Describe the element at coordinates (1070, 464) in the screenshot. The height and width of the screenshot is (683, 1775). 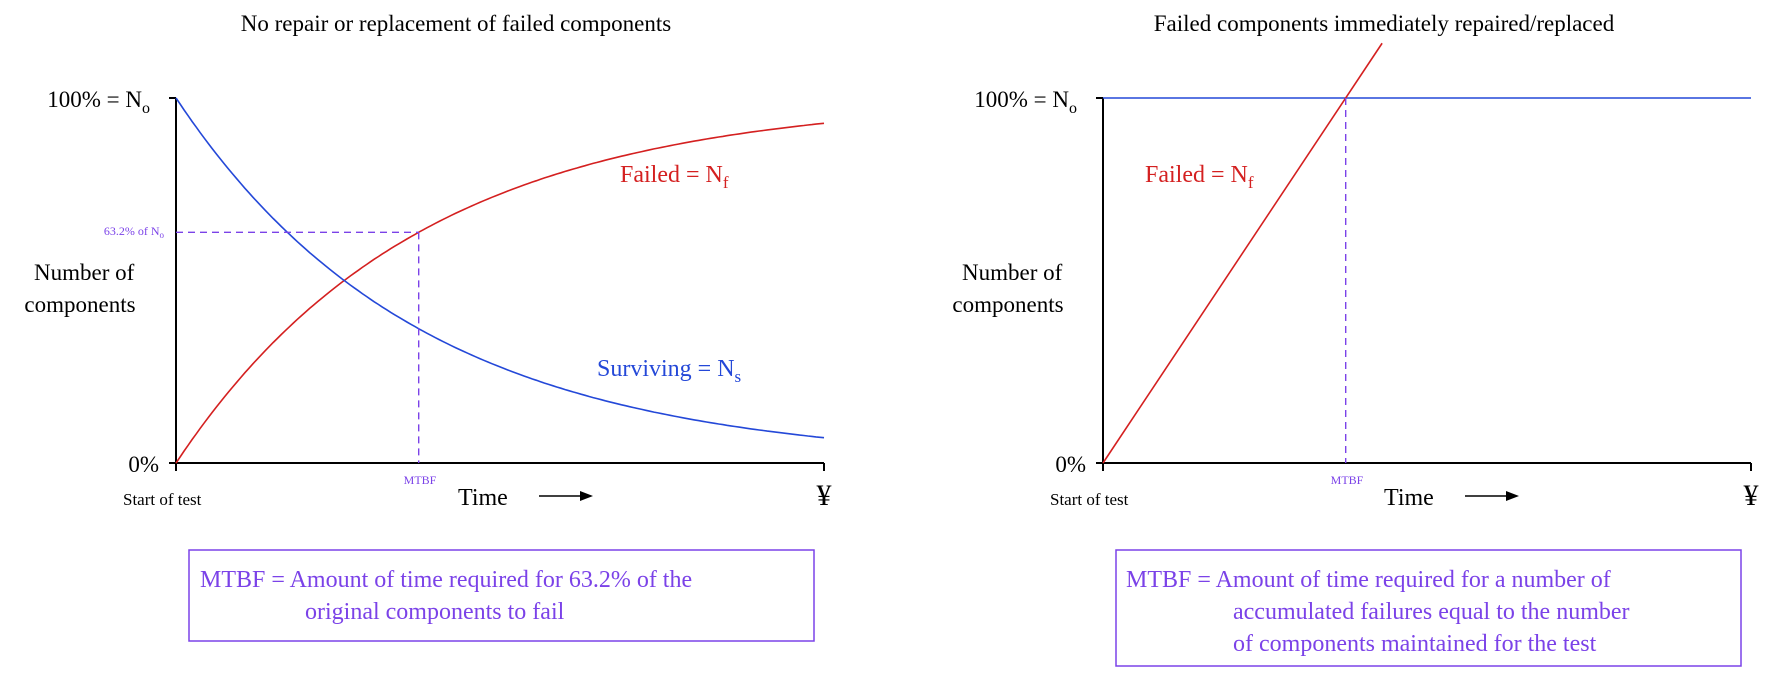
I see `right-y-bottom-label: 0%` at that location.